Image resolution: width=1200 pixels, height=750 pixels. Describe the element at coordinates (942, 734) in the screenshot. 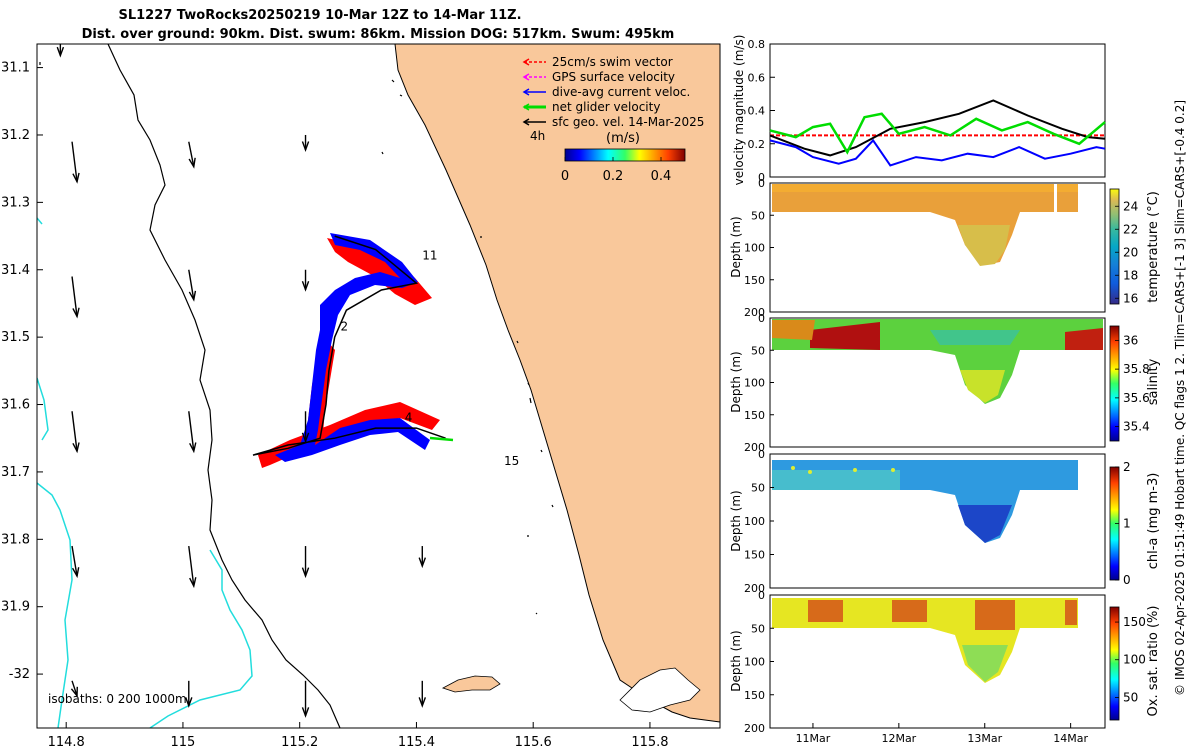

I see `time-axis: 11Mar 12Mar 13Mar 14Mar` at that location.